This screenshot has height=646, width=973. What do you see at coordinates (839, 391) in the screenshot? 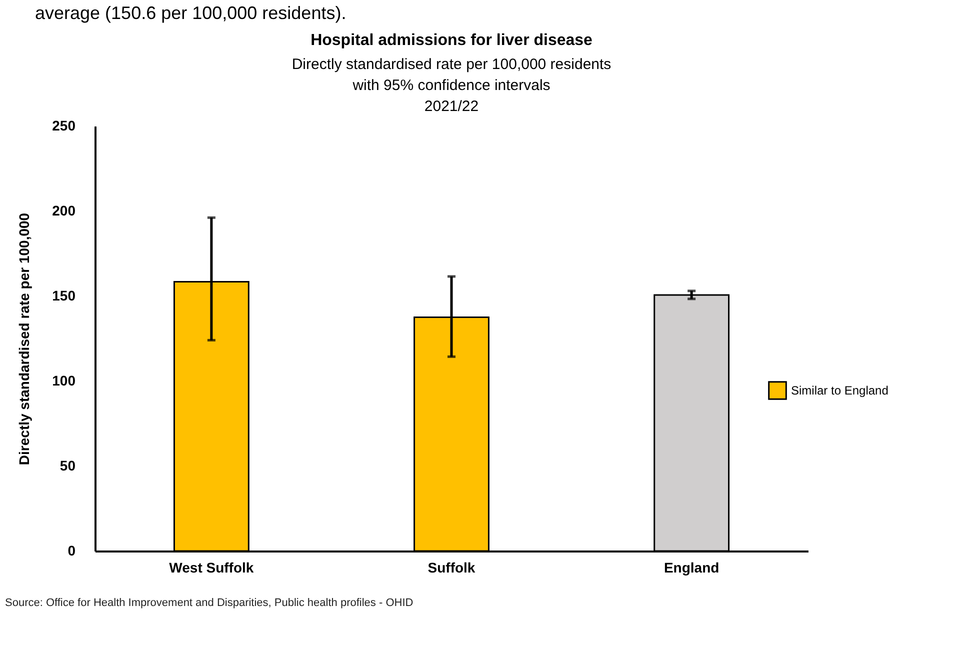
I see `legend-label: Similar to England` at bounding box center [839, 391].